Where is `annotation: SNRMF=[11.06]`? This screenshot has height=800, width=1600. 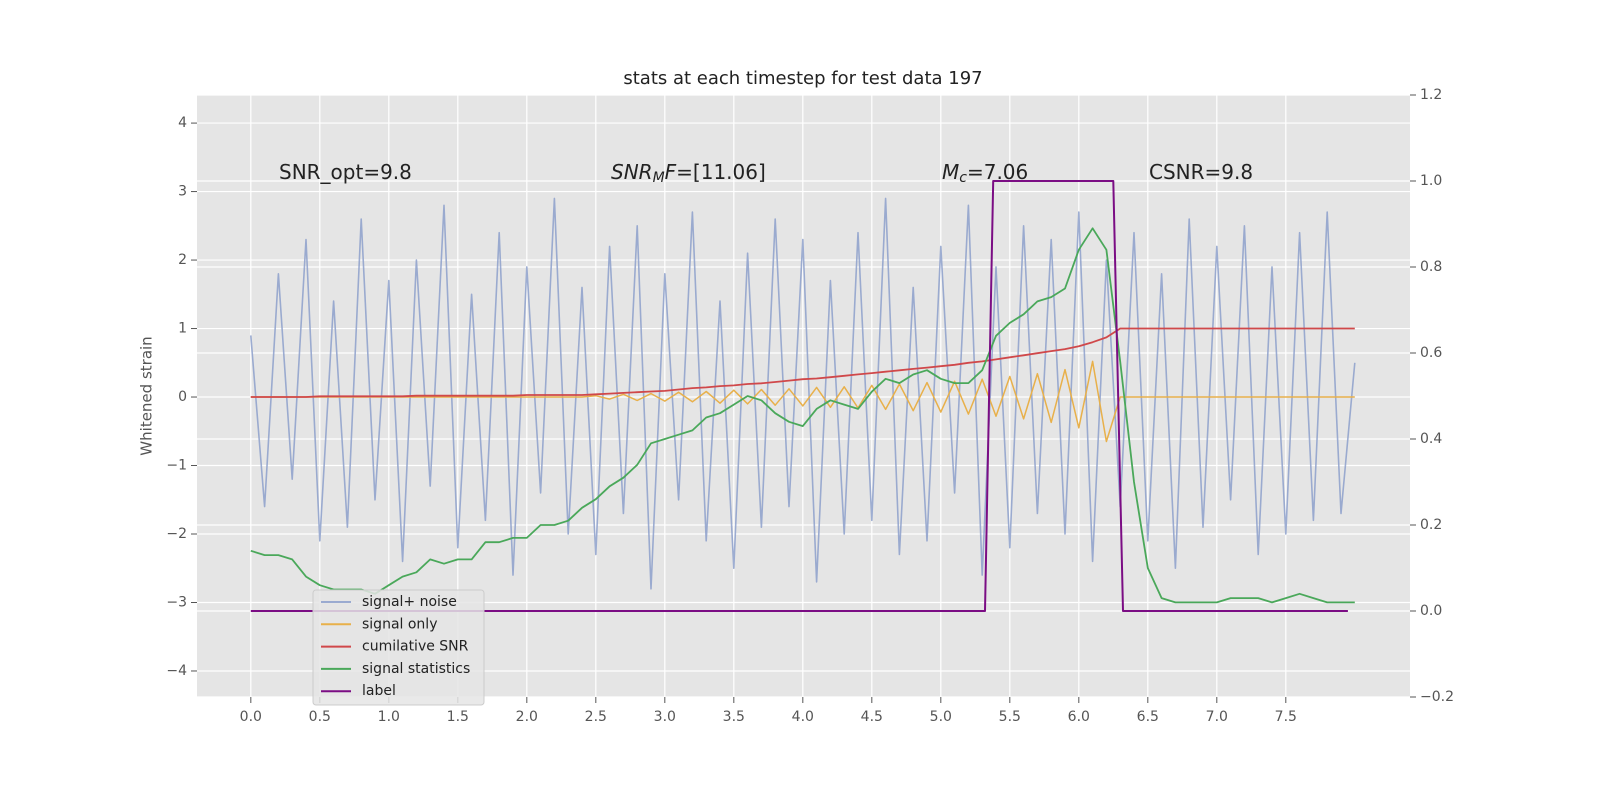 annotation: SNRMF=[11.06] is located at coordinates (688, 173).